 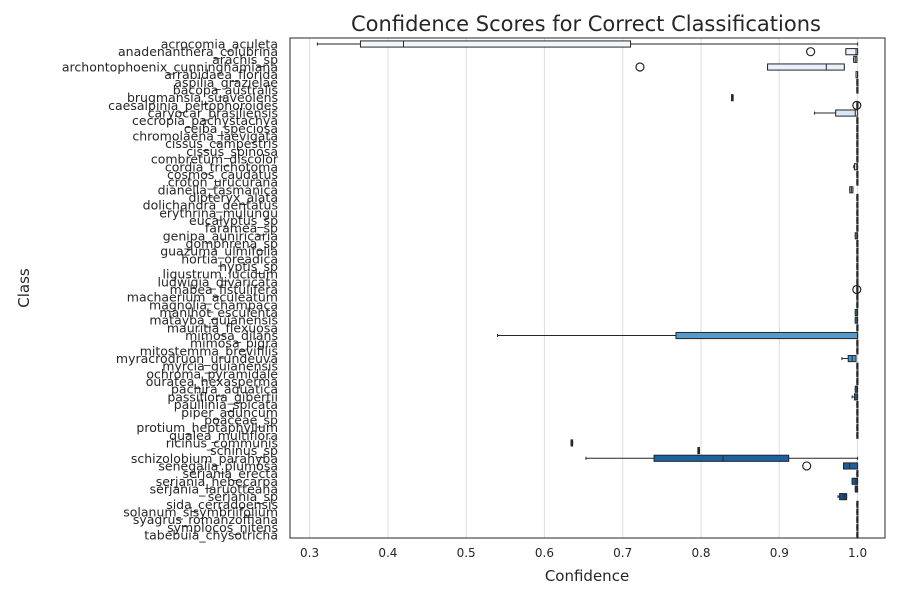 I want to click on y-tick-label: erythrina_mulungu, so click(x=218, y=212).